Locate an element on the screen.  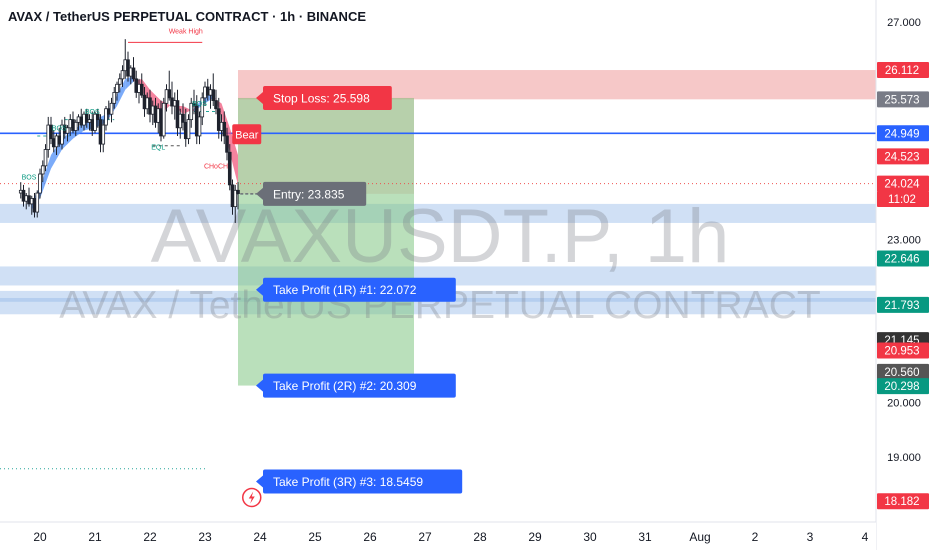
take-profit-1-label-pointer is located at coordinates (259, 289).